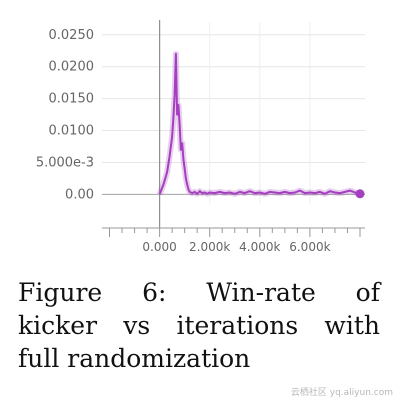 This screenshot has width=401, height=404. Describe the element at coordinates (309, 247) in the screenshot. I see `x-tick-label: 6.000k` at that location.